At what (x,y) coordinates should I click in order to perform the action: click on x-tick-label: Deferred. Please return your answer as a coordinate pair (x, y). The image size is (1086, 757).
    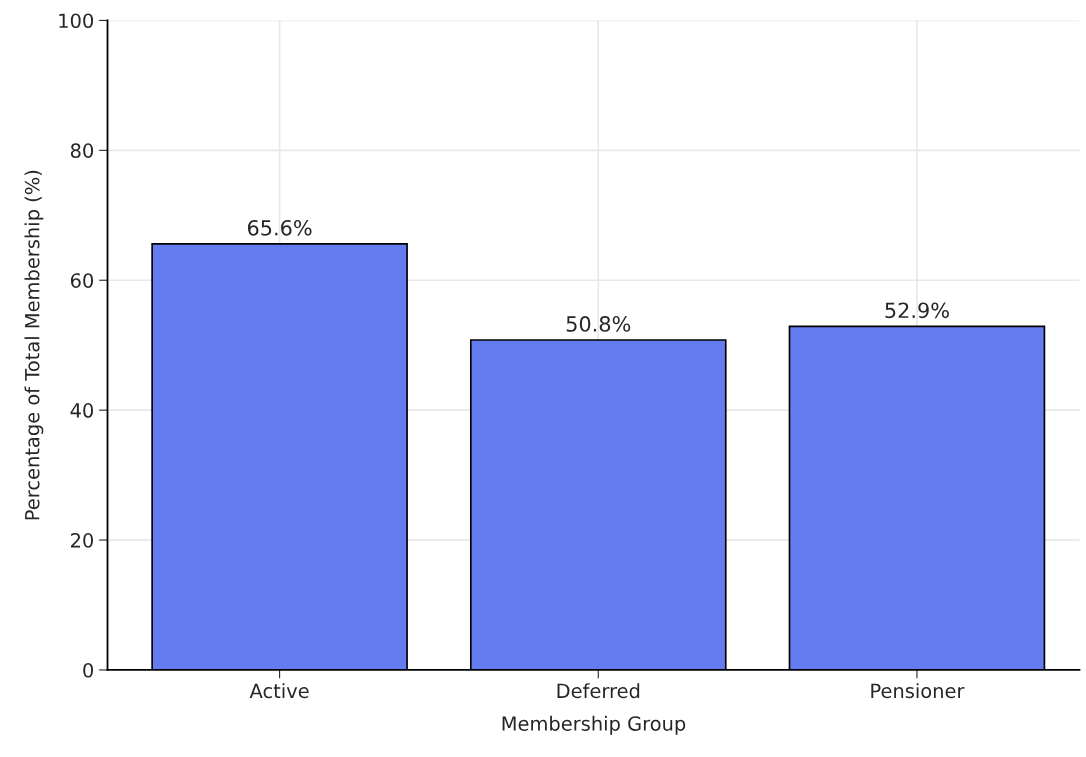
    Looking at the image, I should click on (598, 691).